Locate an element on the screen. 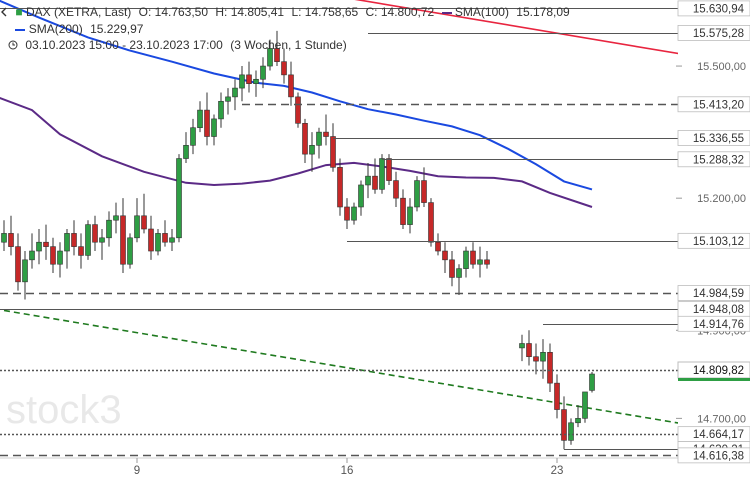 This screenshot has height=485, width=750. level-tag-label: 15.336,55 is located at coordinates (718, 139).